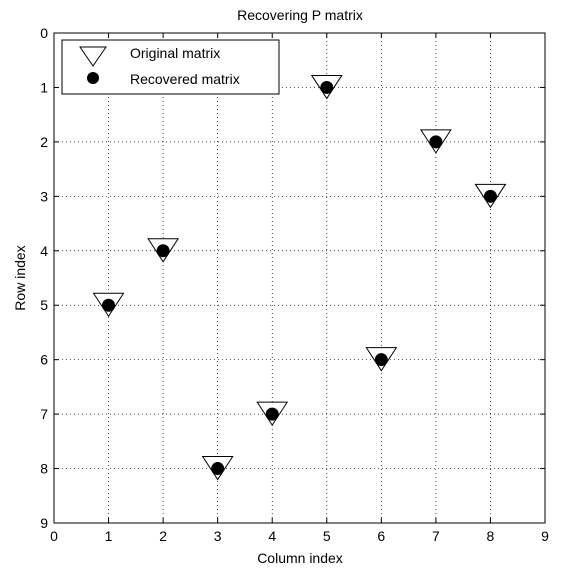 This screenshot has height=568, width=565. I want to click on x-tick-label: 6, so click(381, 536).